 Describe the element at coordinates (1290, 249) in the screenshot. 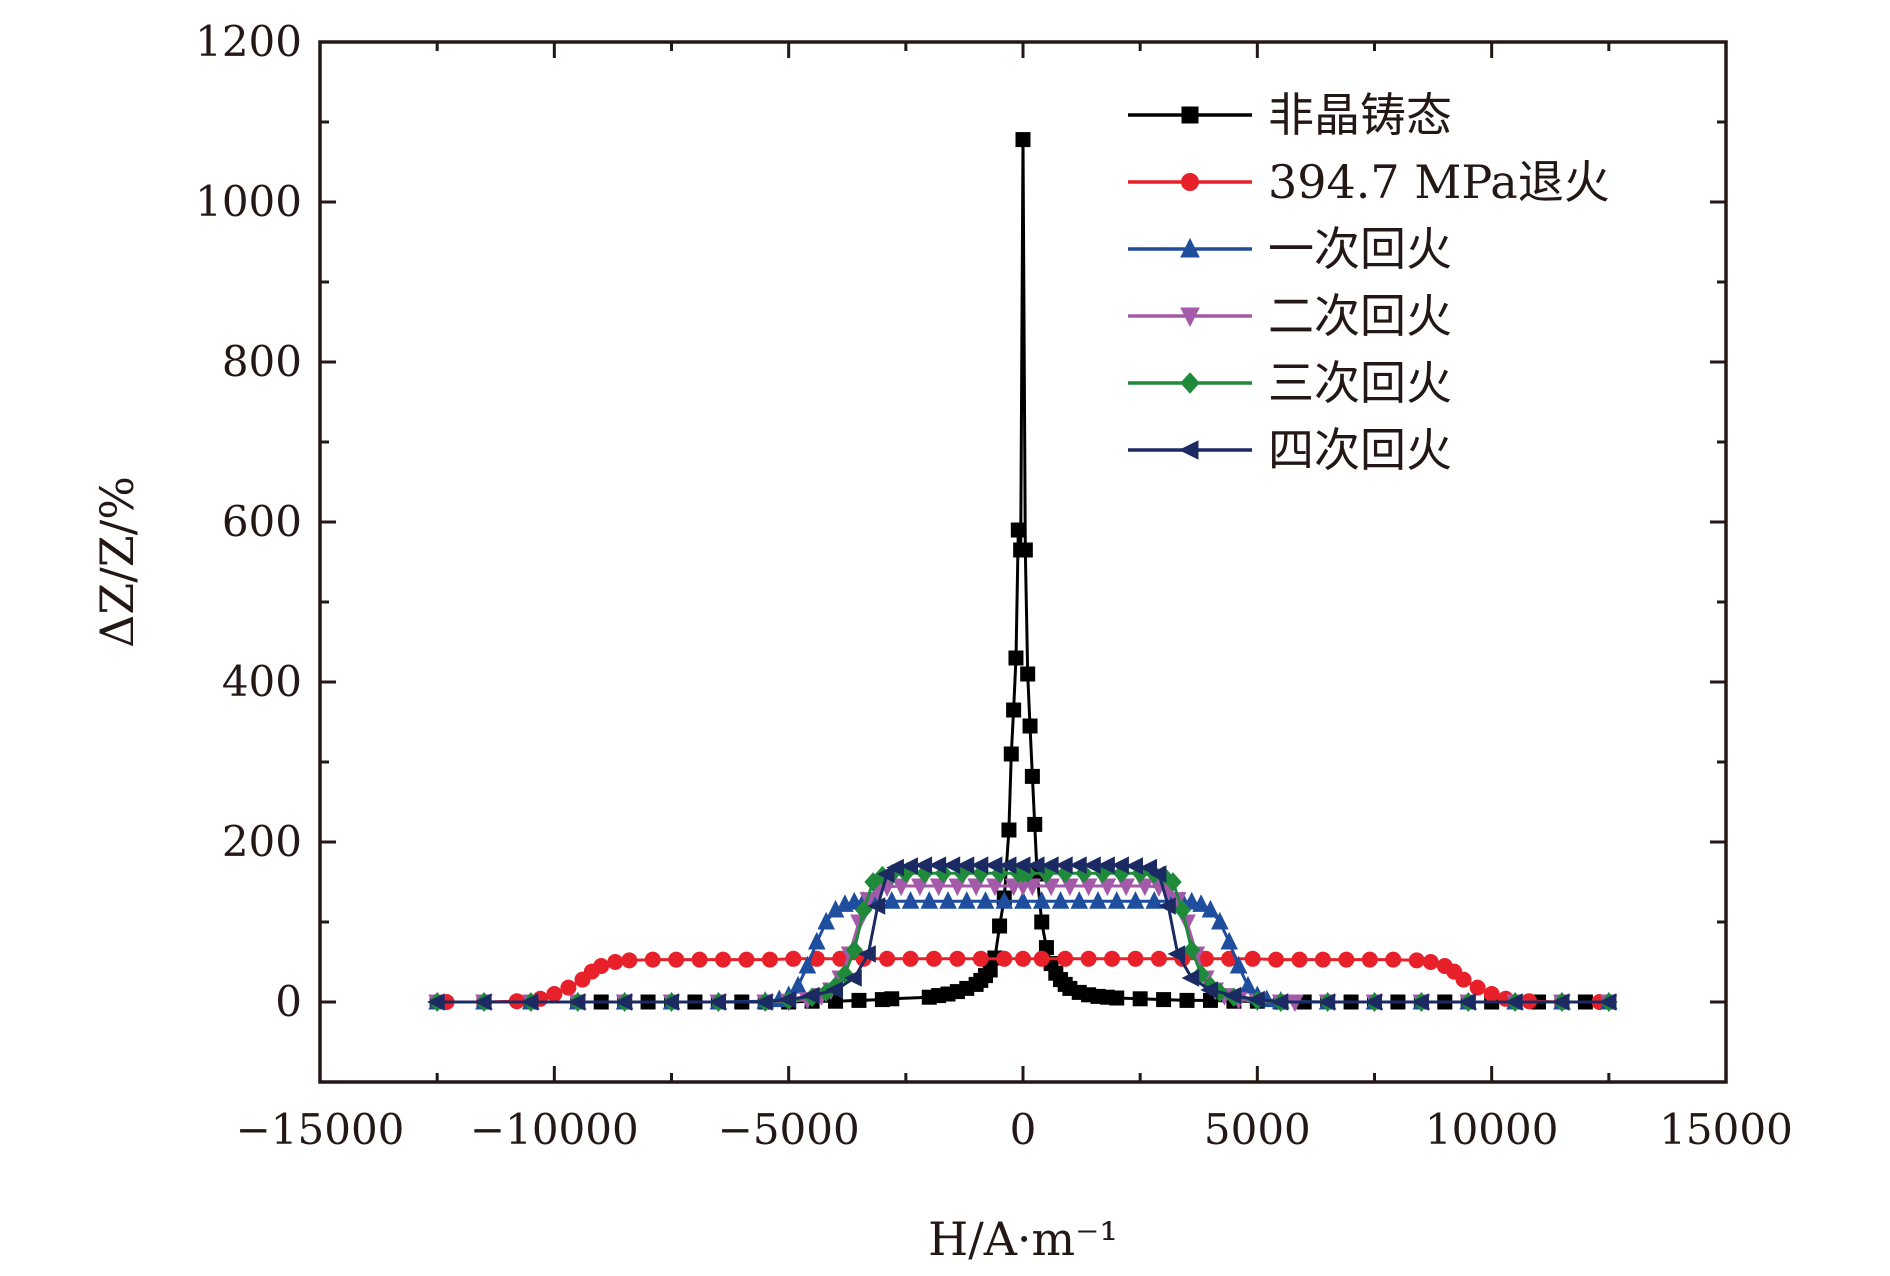

I see `legend-entry: 一次回火` at that location.